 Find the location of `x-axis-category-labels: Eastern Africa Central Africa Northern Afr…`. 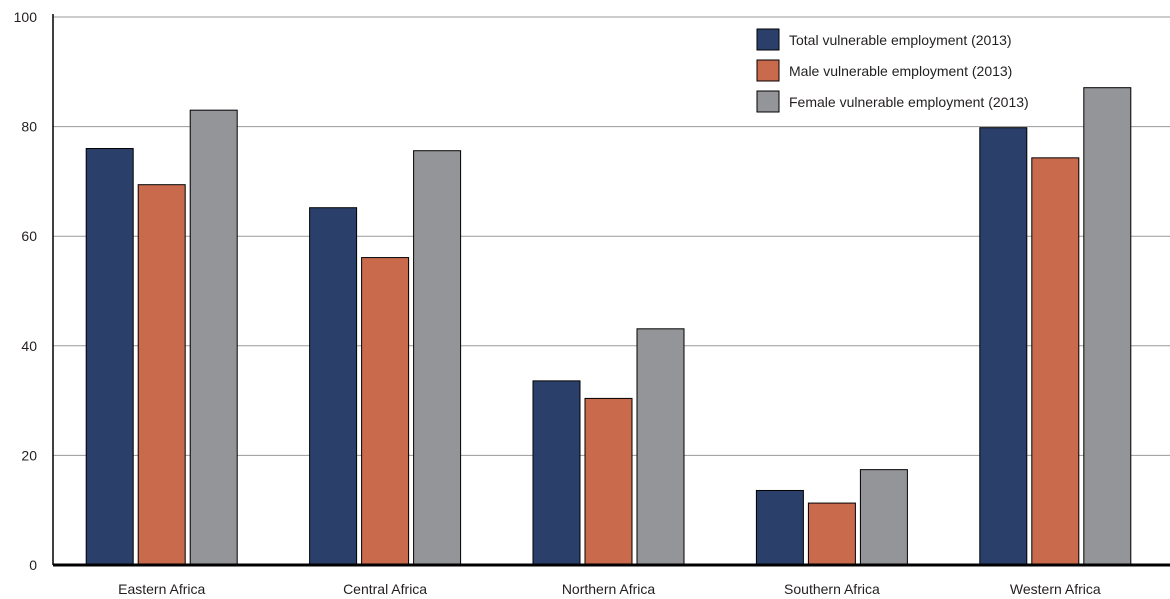

x-axis-category-labels: Eastern Africa Central Africa Northern Afr… is located at coordinates (609, 589).